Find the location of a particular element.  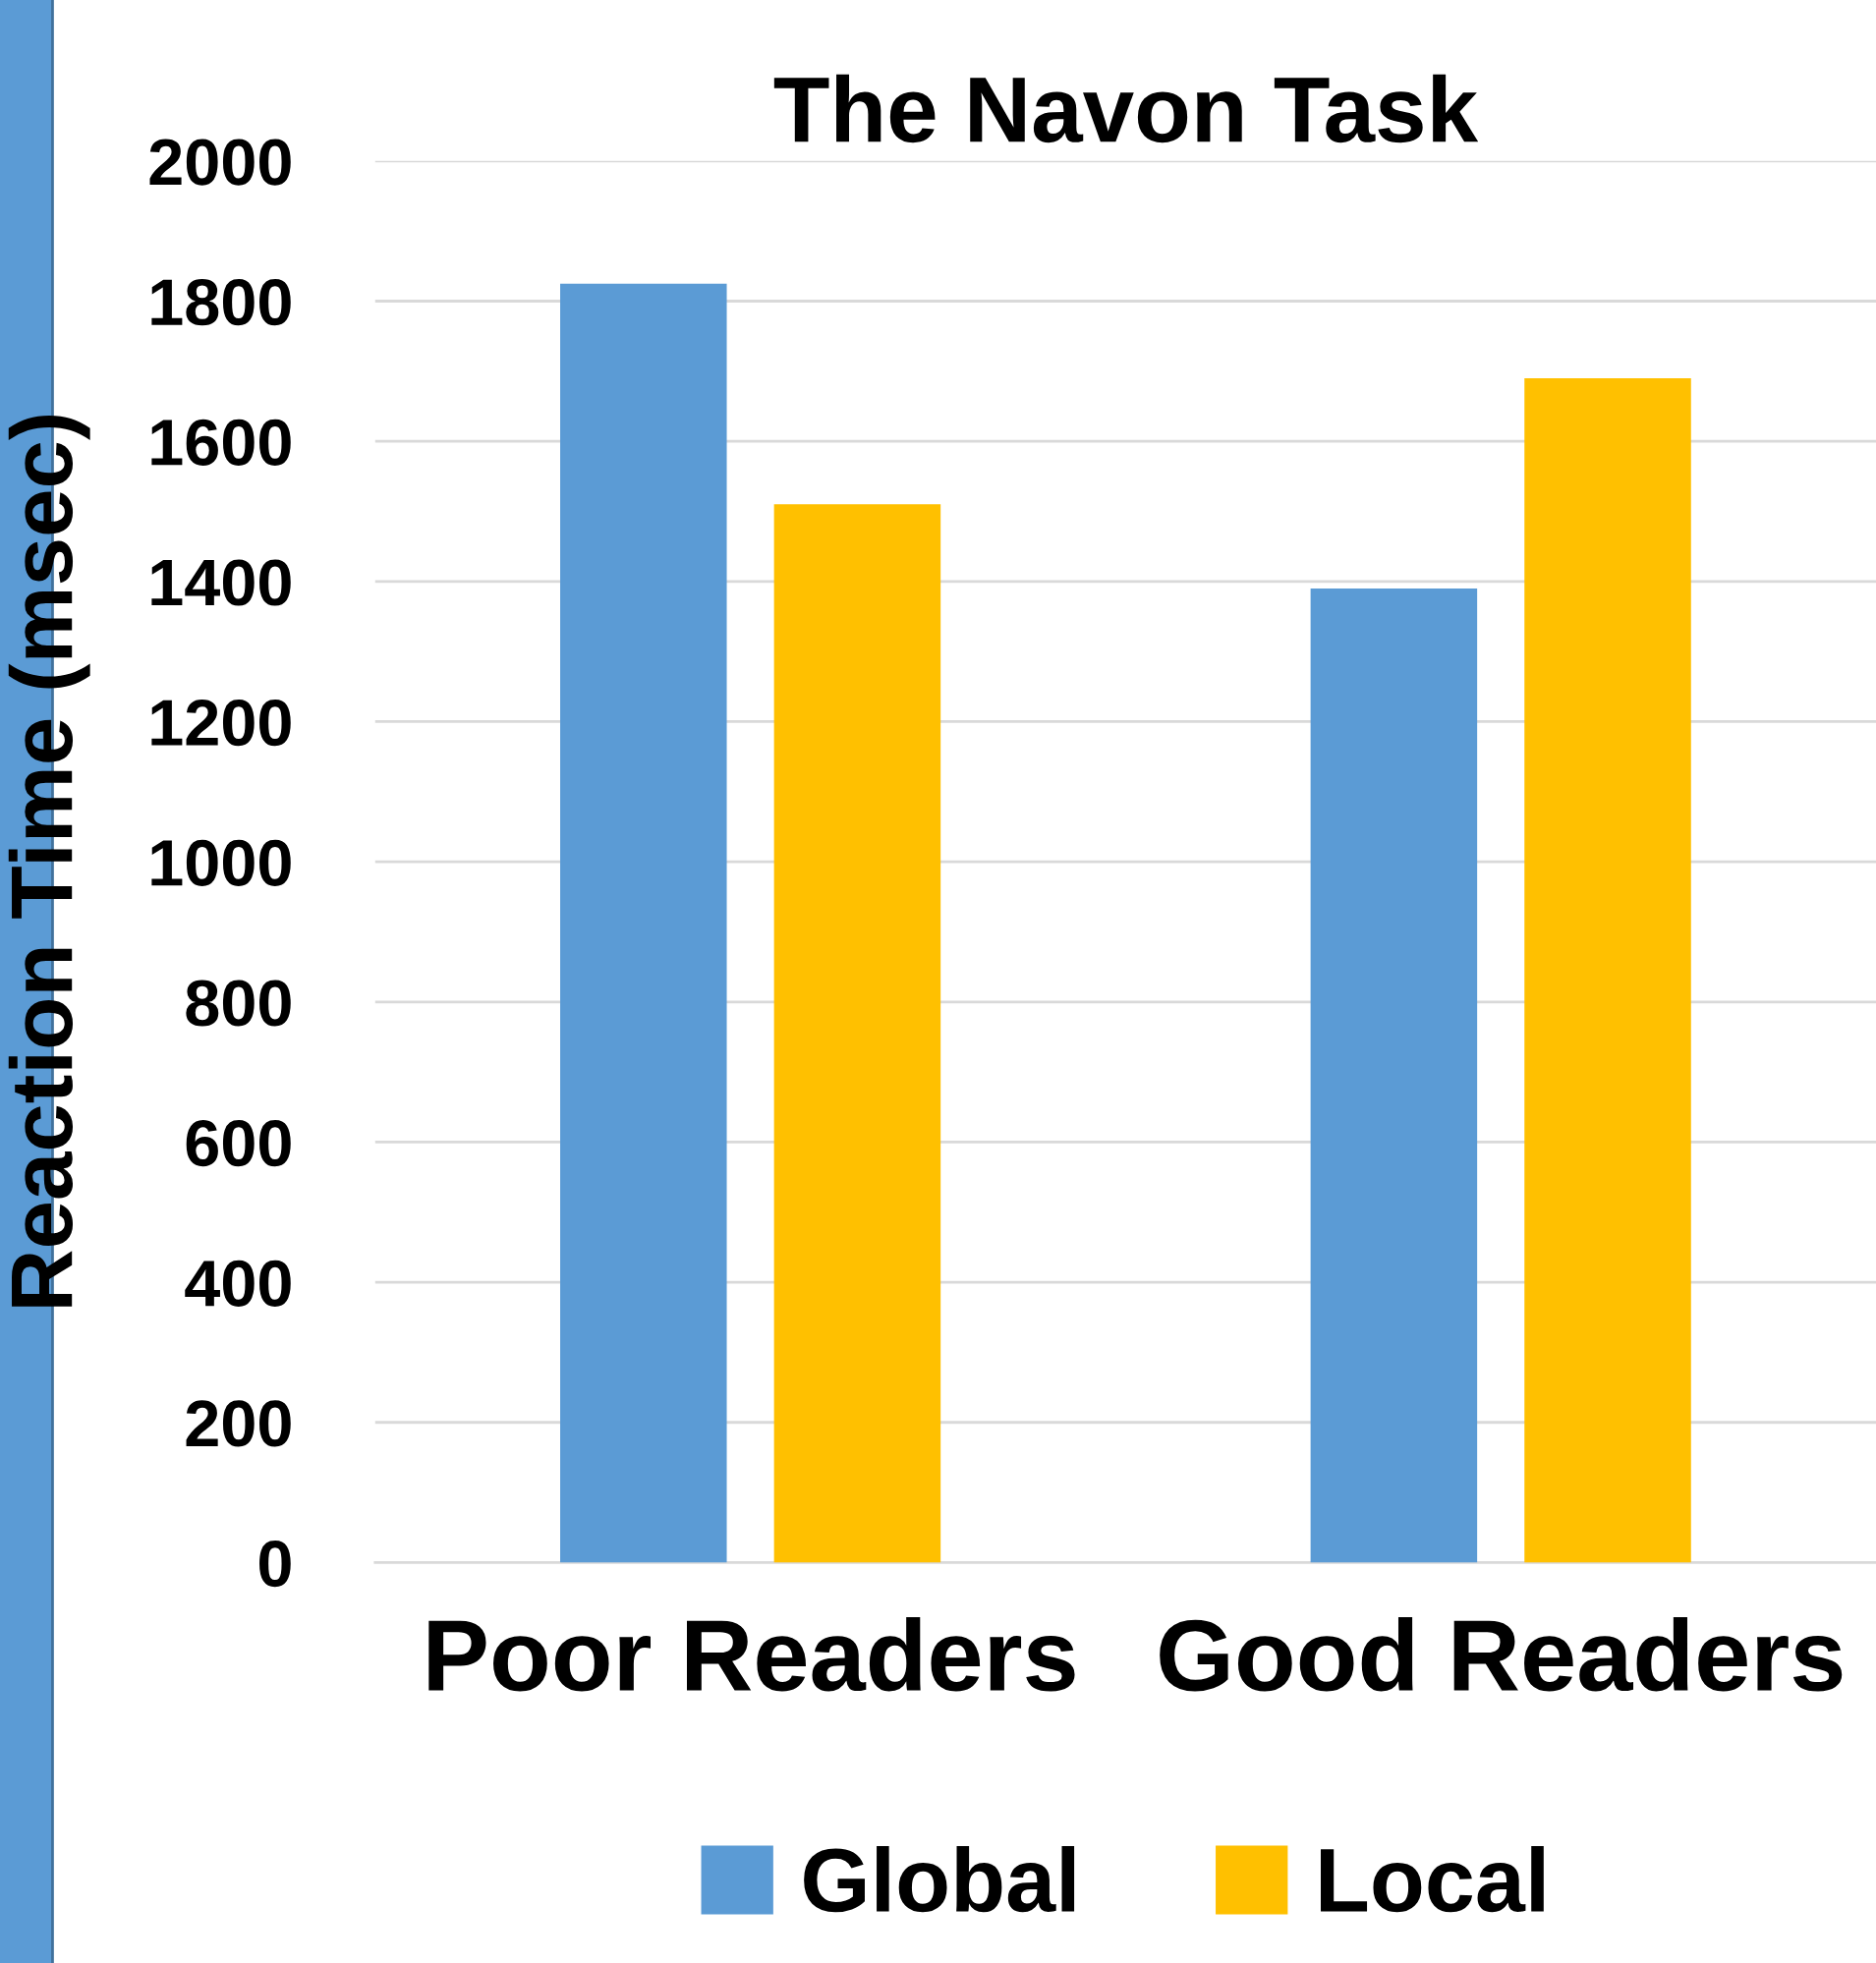

legend-label: Local is located at coordinates (1432, 1879).